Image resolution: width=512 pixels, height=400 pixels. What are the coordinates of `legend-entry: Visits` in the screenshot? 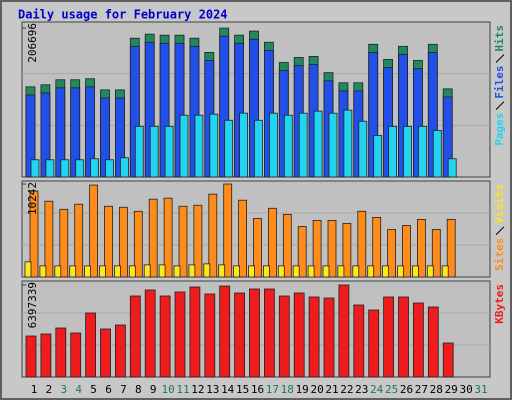 It's located at (499, 204).